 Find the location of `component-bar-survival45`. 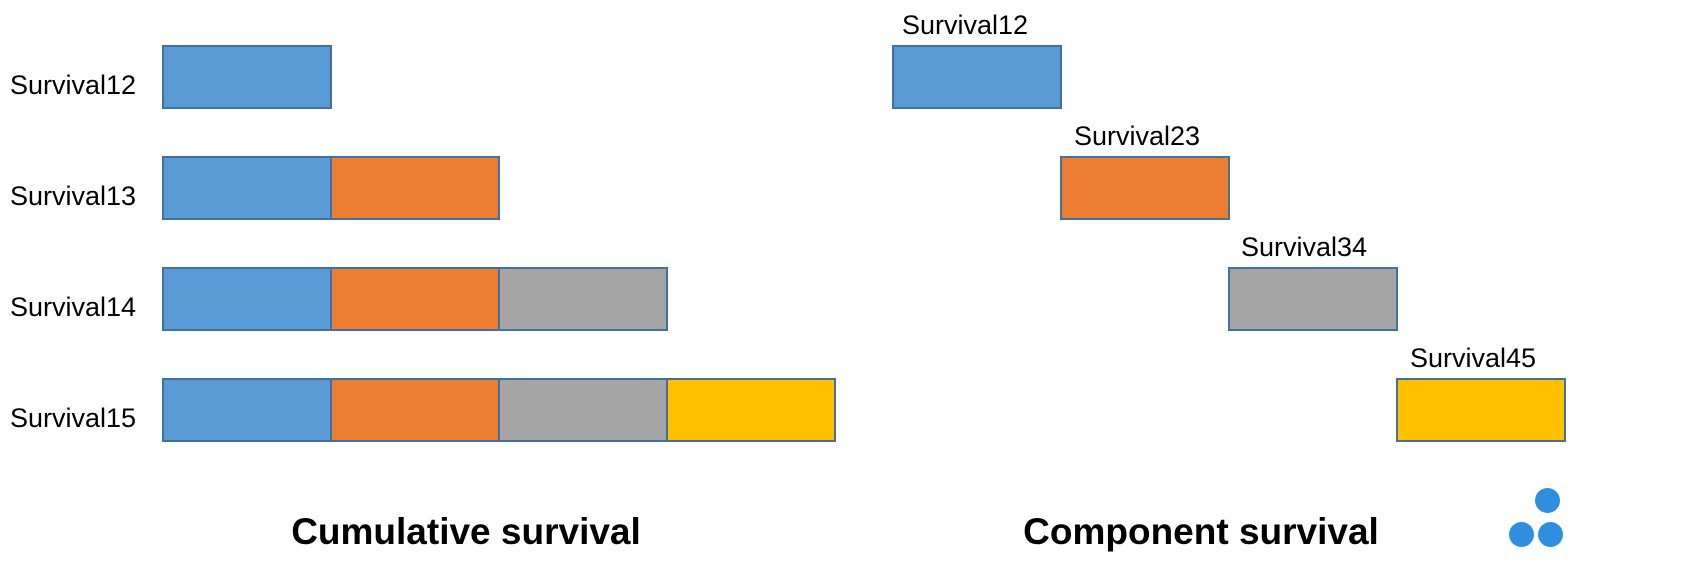

component-bar-survival45 is located at coordinates (1481, 410).